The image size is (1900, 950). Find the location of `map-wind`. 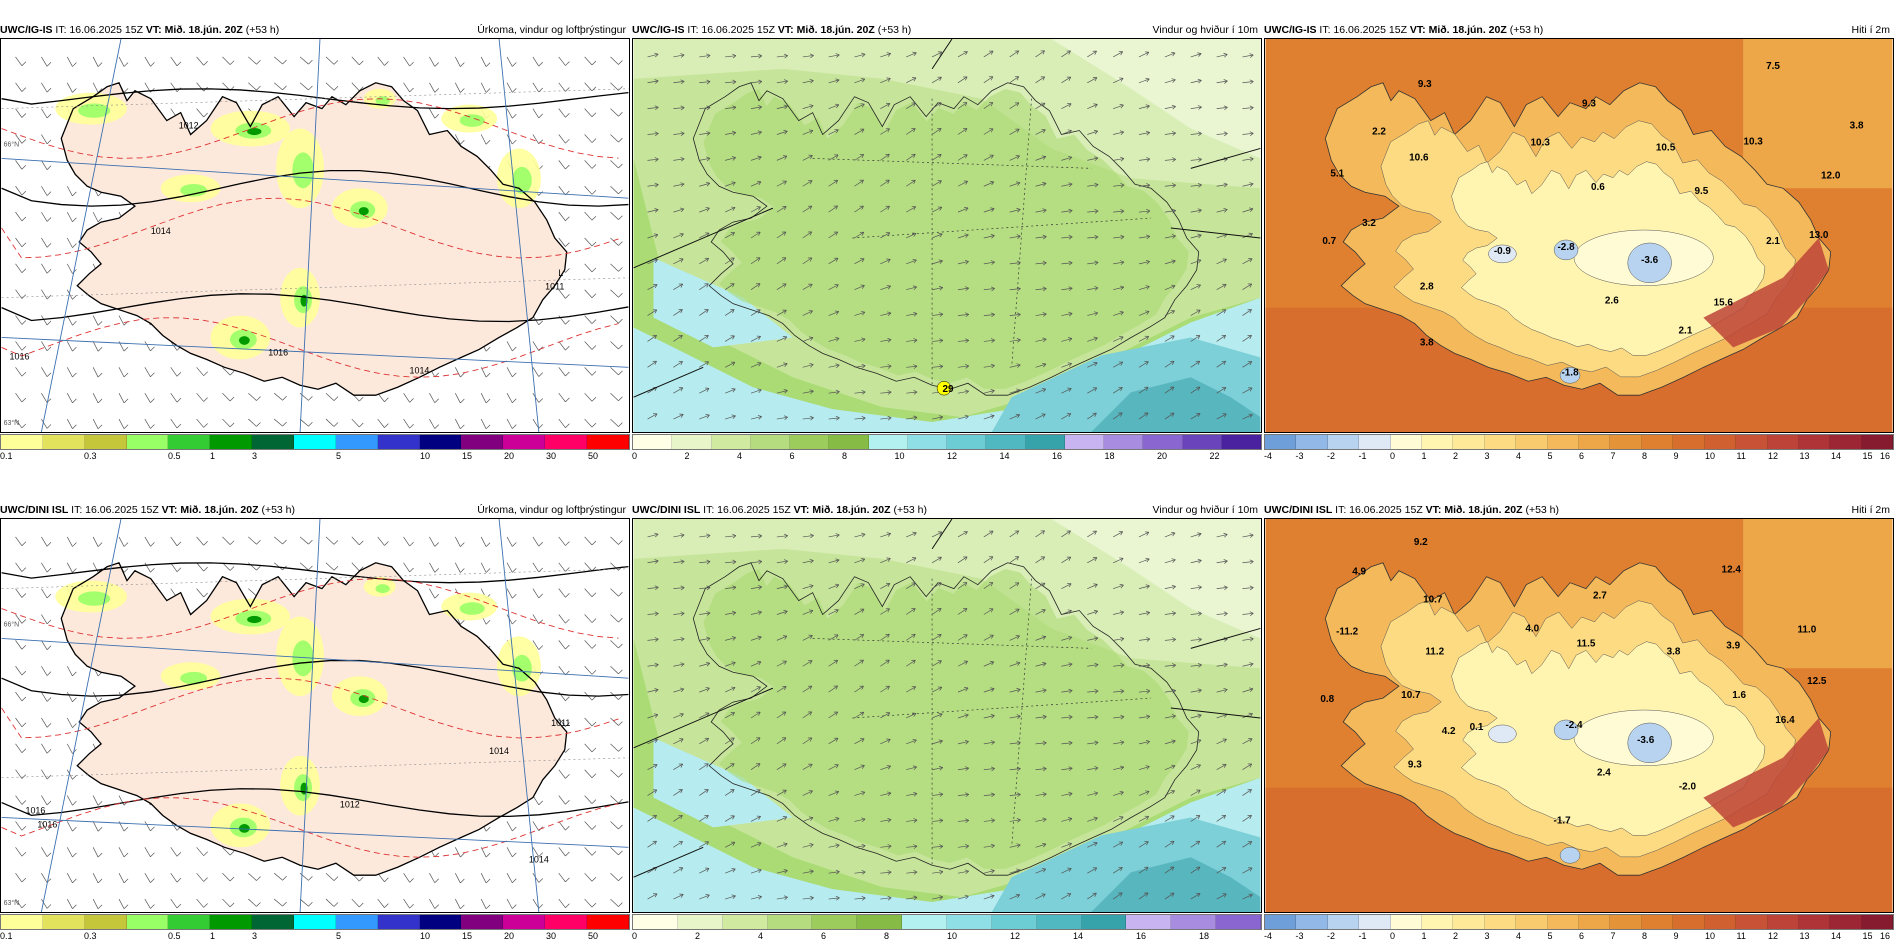

map-wind is located at coordinates (947, 715).